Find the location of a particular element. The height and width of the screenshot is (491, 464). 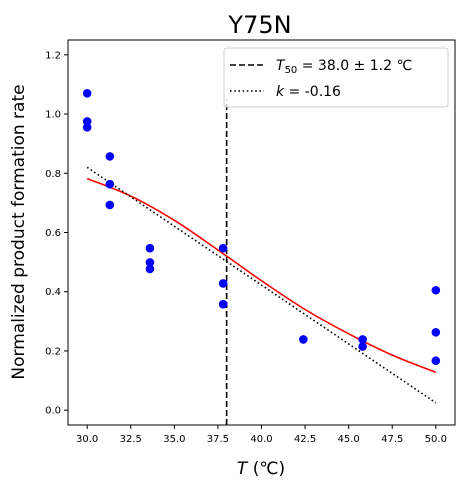

y-axis: 0.0 0.2 0.4 0.6 0.8 1.0 1.2 is located at coordinates (56, 233).